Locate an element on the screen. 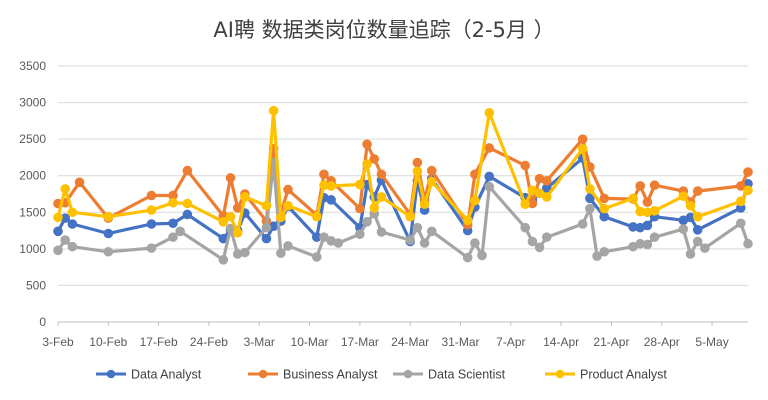 Image resolution: width=768 pixels, height=400 pixels. y-tick-label: 3000 is located at coordinates (32, 103).